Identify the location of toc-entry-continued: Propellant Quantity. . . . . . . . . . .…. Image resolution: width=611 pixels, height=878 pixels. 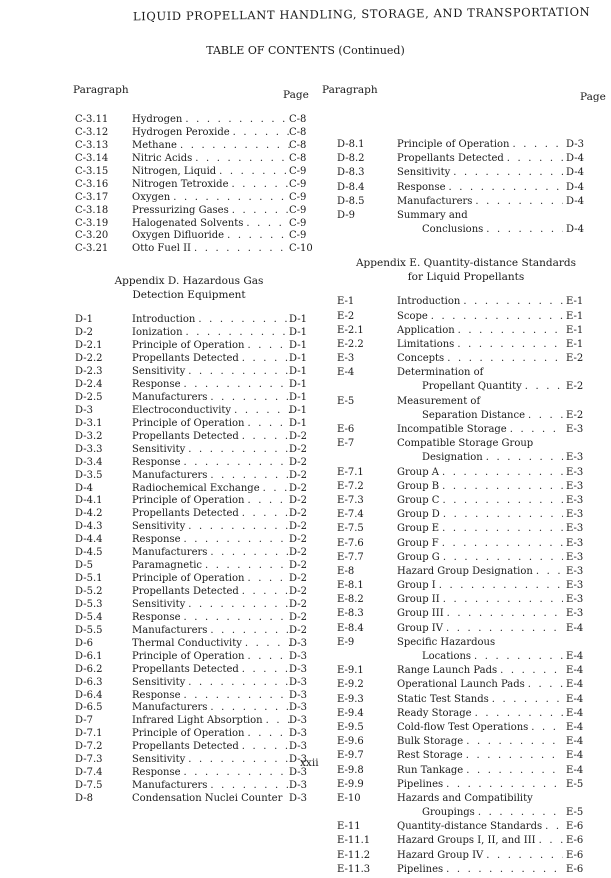
(466, 388).